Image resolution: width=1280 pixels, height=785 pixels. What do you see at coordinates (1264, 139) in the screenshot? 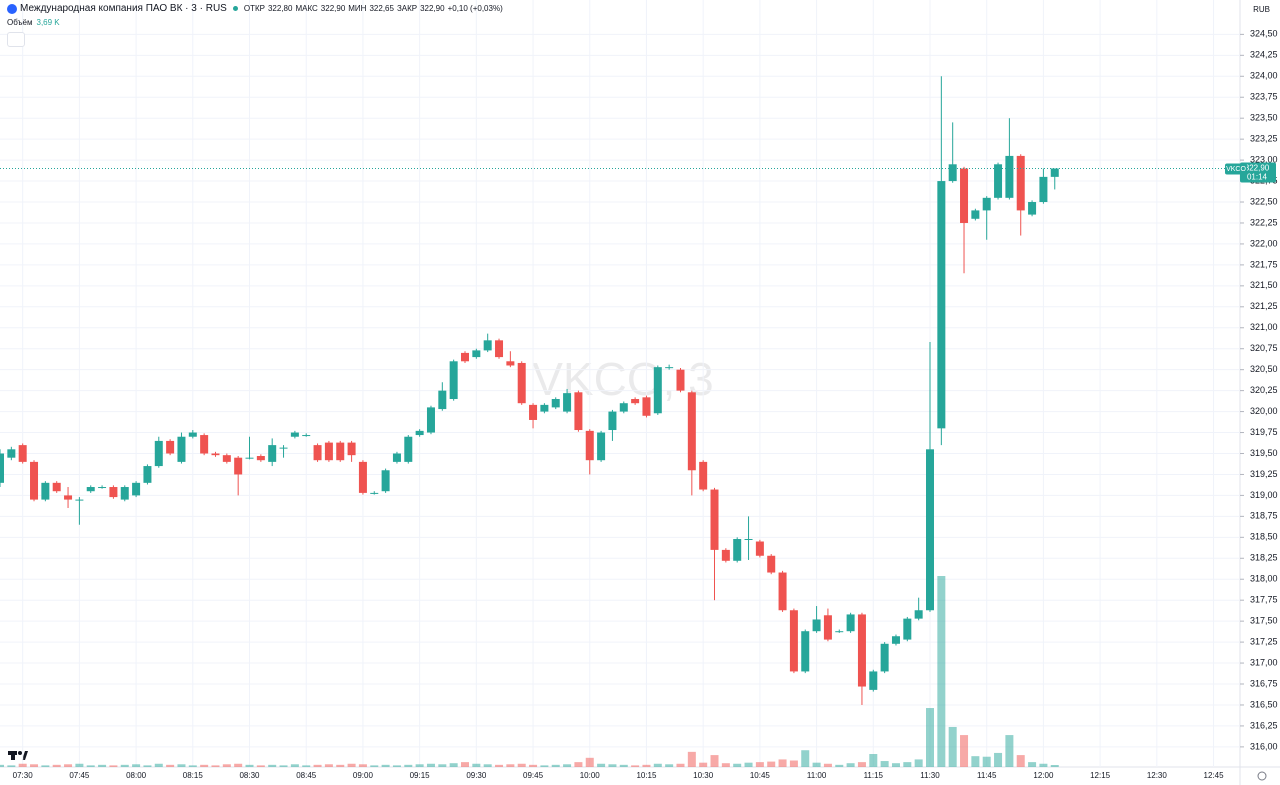
I see `y-tick-label: 323,25` at bounding box center [1264, 139].